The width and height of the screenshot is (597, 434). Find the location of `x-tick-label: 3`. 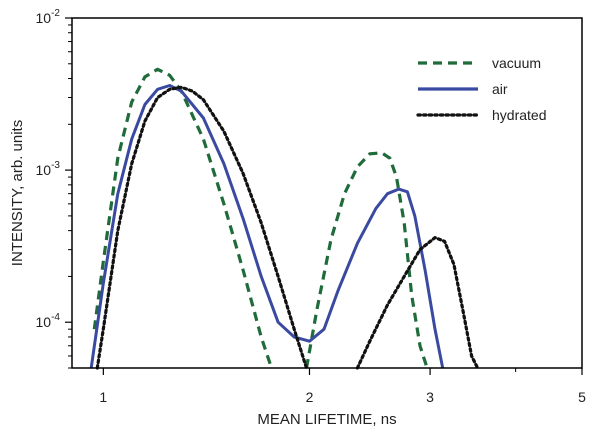

x-tick-label: 3 is located at coordinates (430, 397).